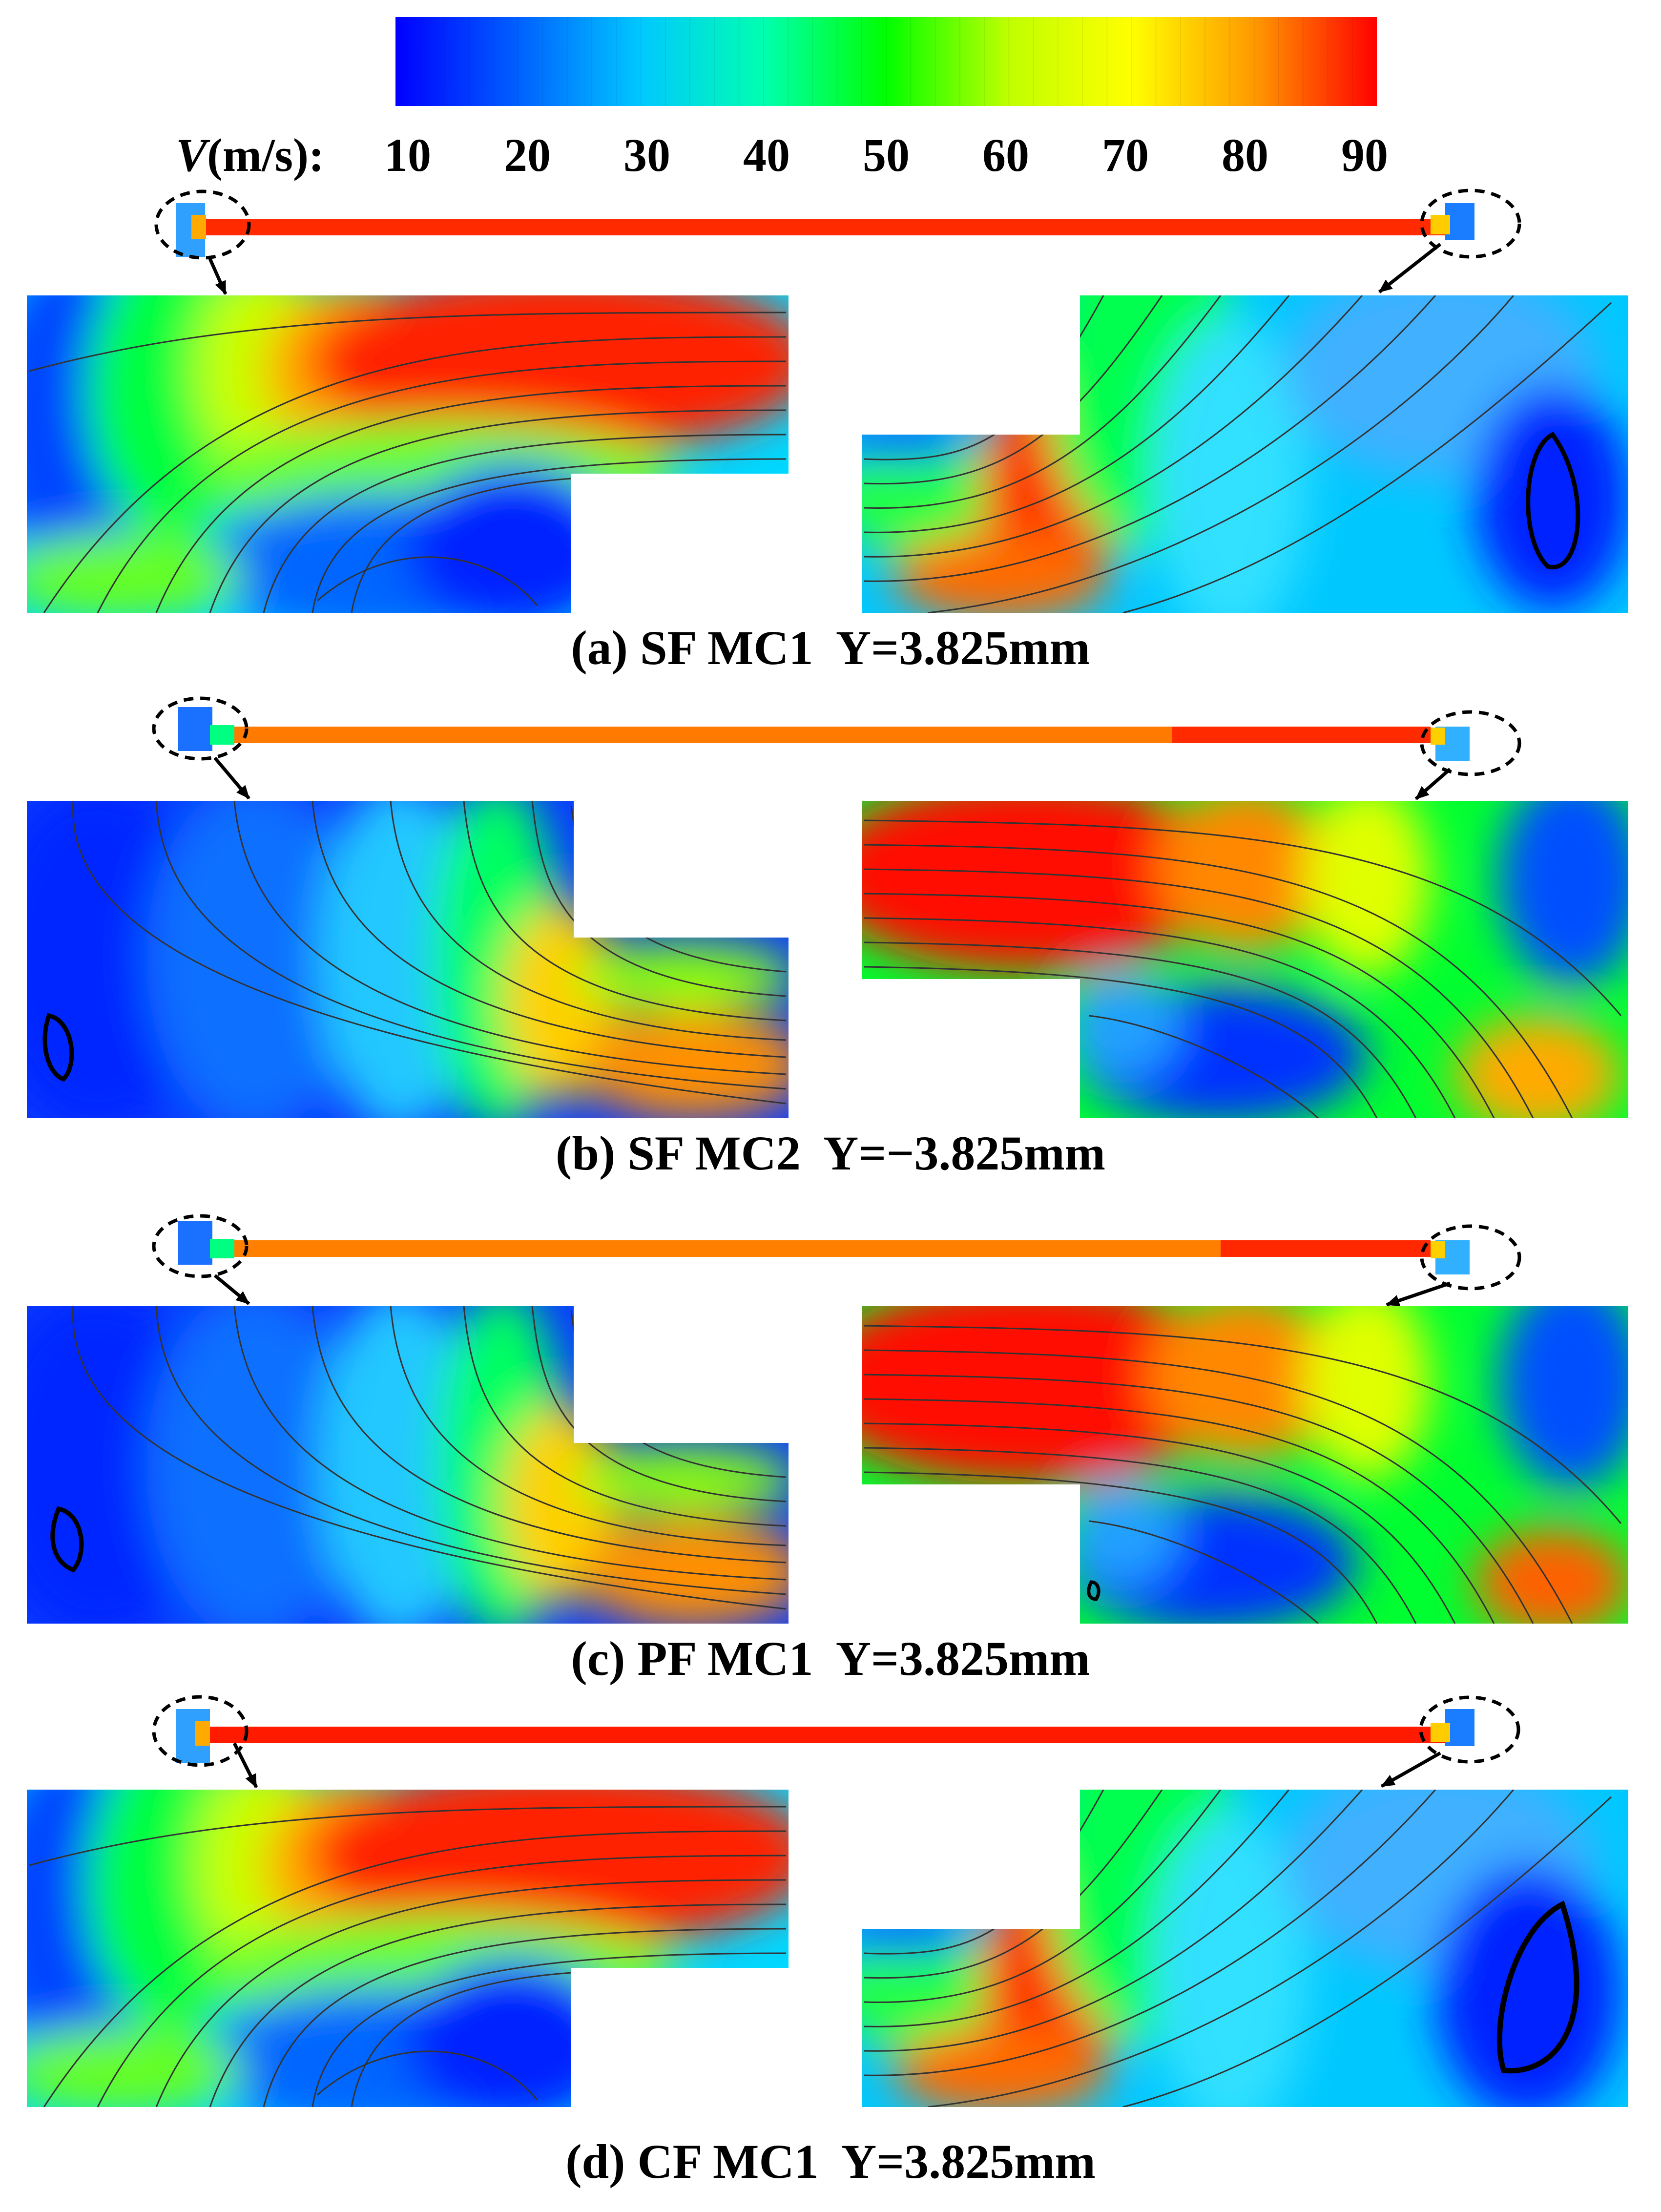 This screenshot has height=2212, width=1661. I want to click on colorbar-bands, so click(886, 61).